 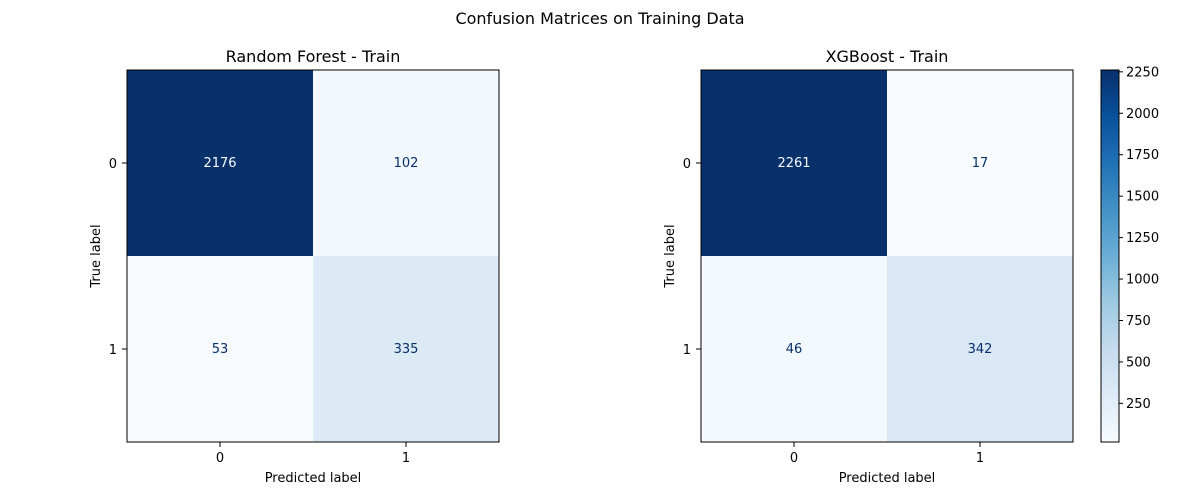 I want to click on colorbar-tick-label: 500, so click(x=1138, y=362).